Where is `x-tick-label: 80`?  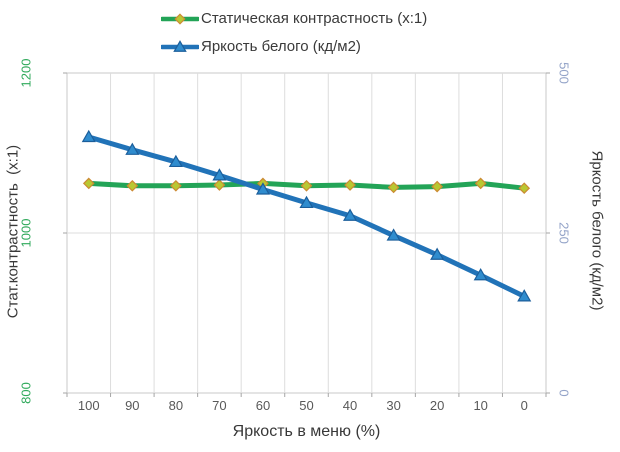
x-tick-label: 80 is located at coordinates (176, 405).